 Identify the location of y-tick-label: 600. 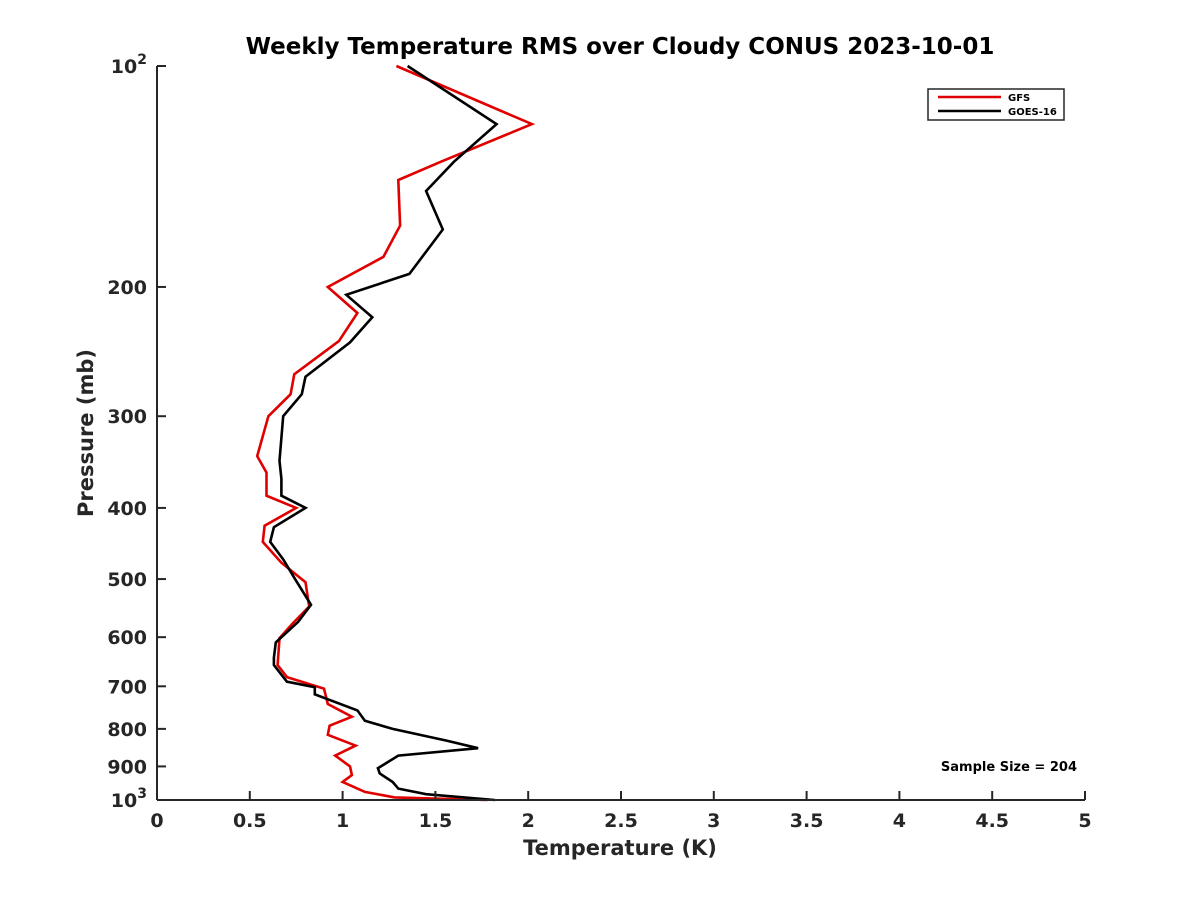
(127, 638).